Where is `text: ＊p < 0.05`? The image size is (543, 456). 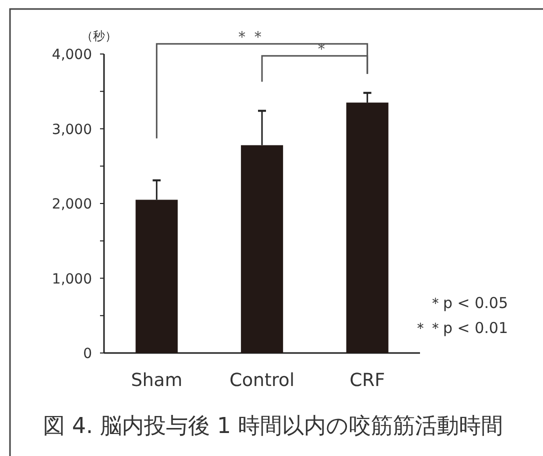 text: ＊p < 0.05 is located at coordinates (468, 303).